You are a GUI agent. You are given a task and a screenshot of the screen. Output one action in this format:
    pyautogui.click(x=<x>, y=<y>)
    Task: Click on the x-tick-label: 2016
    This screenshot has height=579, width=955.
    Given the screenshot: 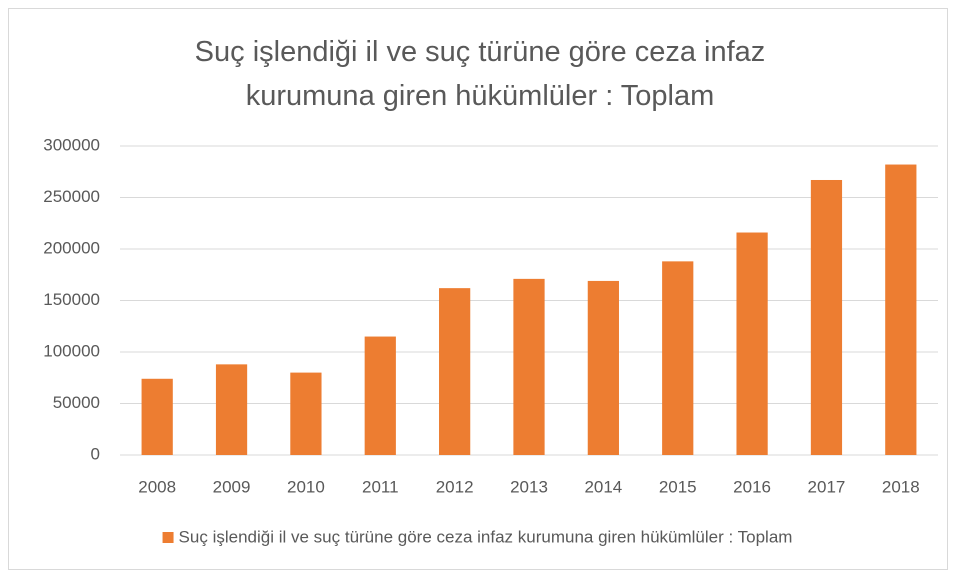 What is the action you would take?
    pyautogui.click(x=752, y=486)
    